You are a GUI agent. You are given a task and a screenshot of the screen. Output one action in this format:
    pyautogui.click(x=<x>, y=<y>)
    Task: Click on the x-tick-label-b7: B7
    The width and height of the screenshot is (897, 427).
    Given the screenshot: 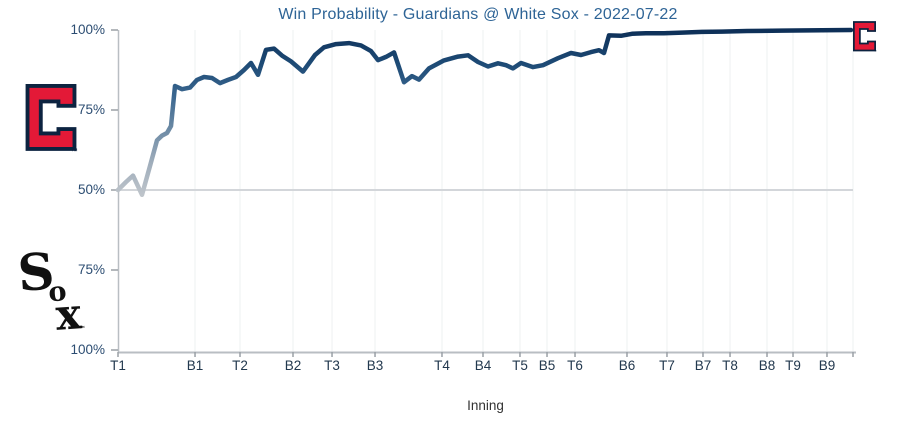 What is the action you would take?
    pyautogui.click(x=703, y=365)
    